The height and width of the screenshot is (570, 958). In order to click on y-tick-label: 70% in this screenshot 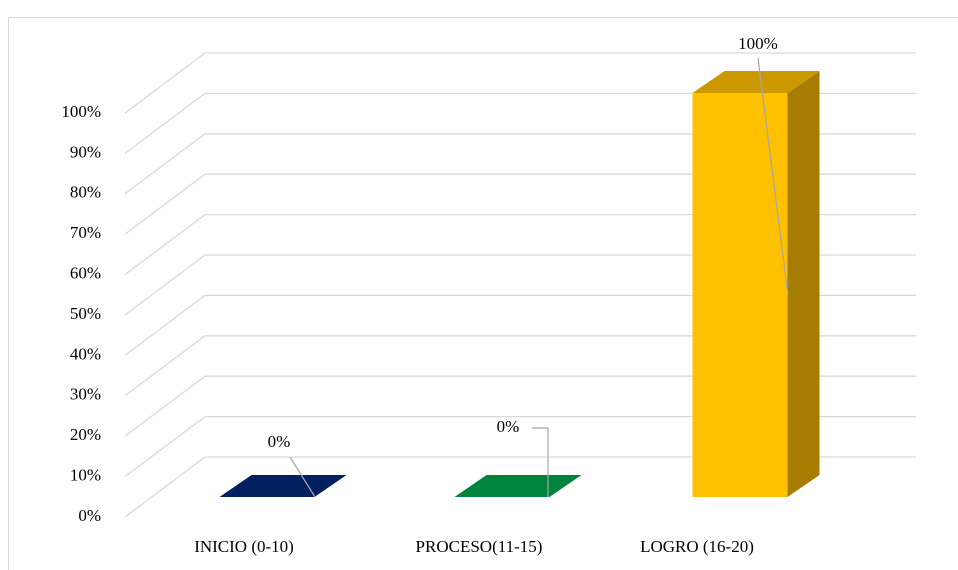, I will do `click(85, 232)`.